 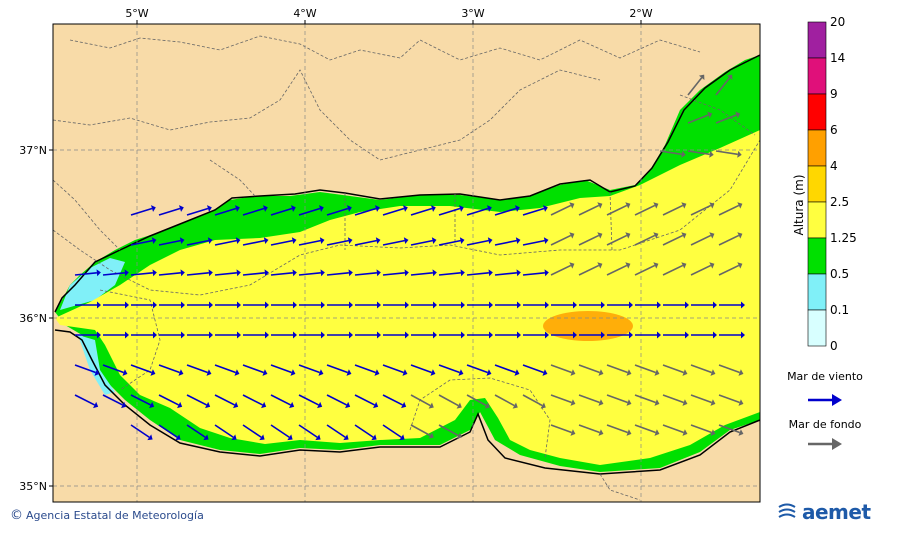 I want to click on legend-level-label: 0.5, so click(x=839, y=274).